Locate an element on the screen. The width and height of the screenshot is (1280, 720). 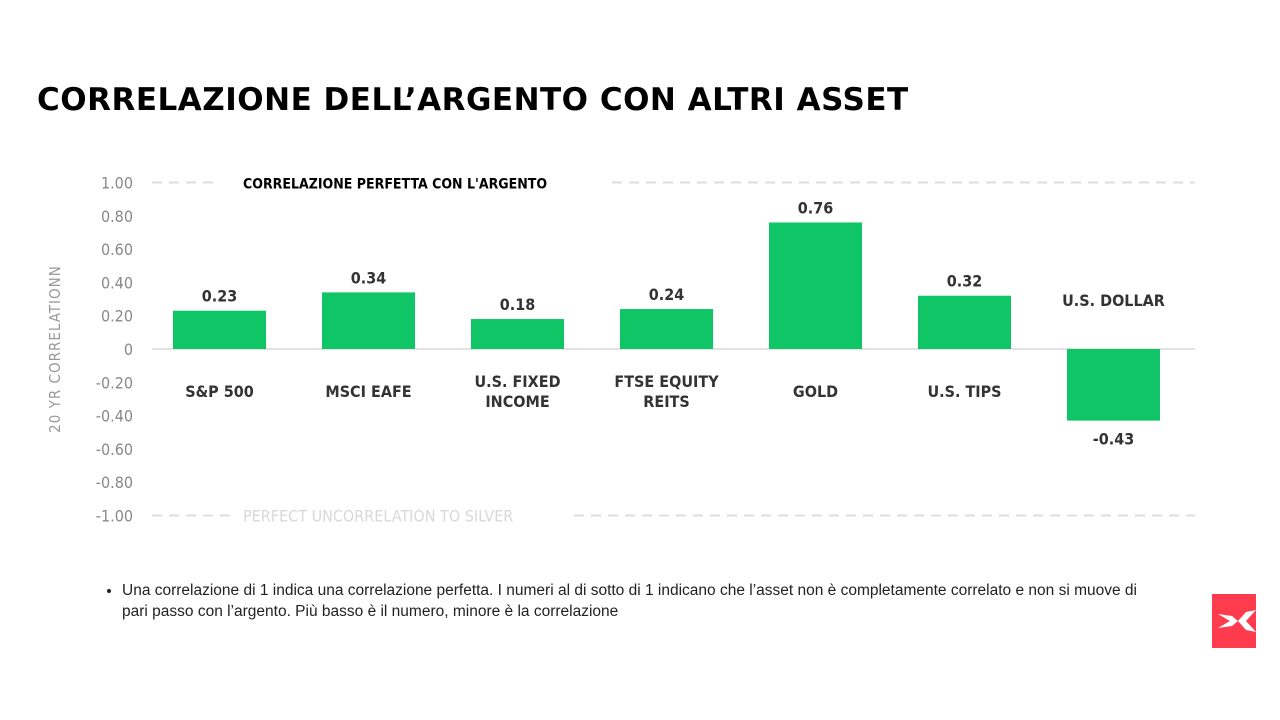
y-tick-label: -0.60 is located at coordinates (114, 449).